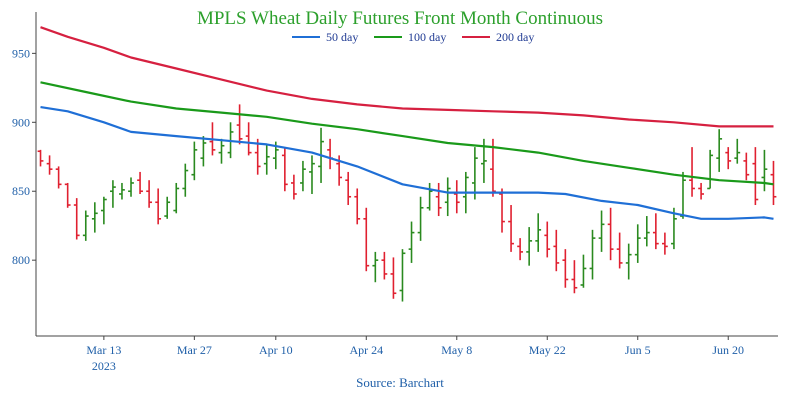  I want to click on legend-item-100-day: 100 day, so click(410, 37).